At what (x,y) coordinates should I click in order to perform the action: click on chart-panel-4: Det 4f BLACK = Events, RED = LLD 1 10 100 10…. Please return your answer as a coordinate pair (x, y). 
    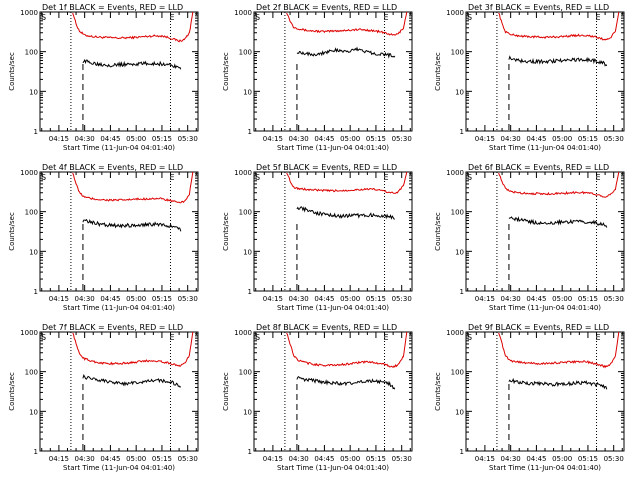
    Looking at the image, I should click on (103, 237).